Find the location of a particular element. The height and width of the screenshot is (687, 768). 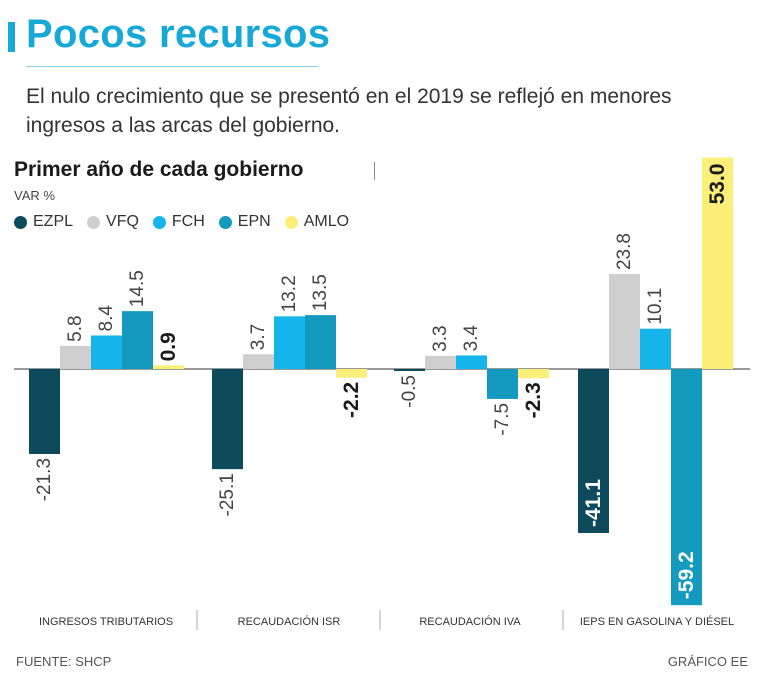

legend-item-vfq: VFQ is located at coordinates (113, 222).